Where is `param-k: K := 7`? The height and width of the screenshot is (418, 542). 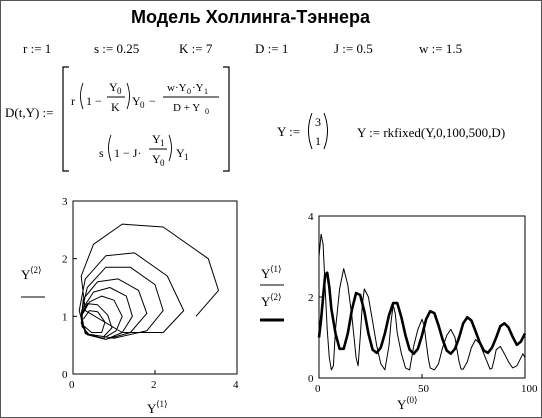
param-k: K := 7 is located at coordinates (196, 48).